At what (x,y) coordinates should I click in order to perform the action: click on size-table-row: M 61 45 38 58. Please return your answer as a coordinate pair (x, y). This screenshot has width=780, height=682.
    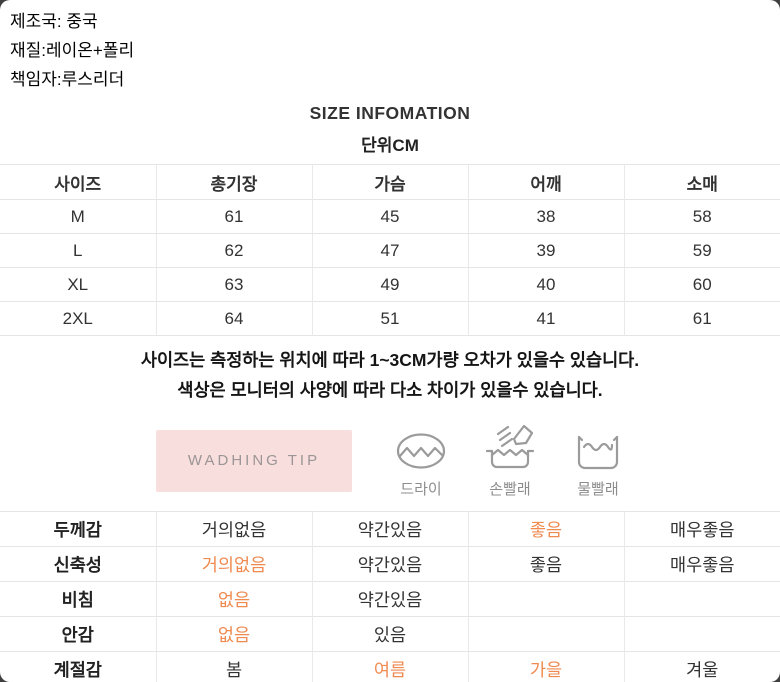
    Looking at the image, I should click on (390, 216).